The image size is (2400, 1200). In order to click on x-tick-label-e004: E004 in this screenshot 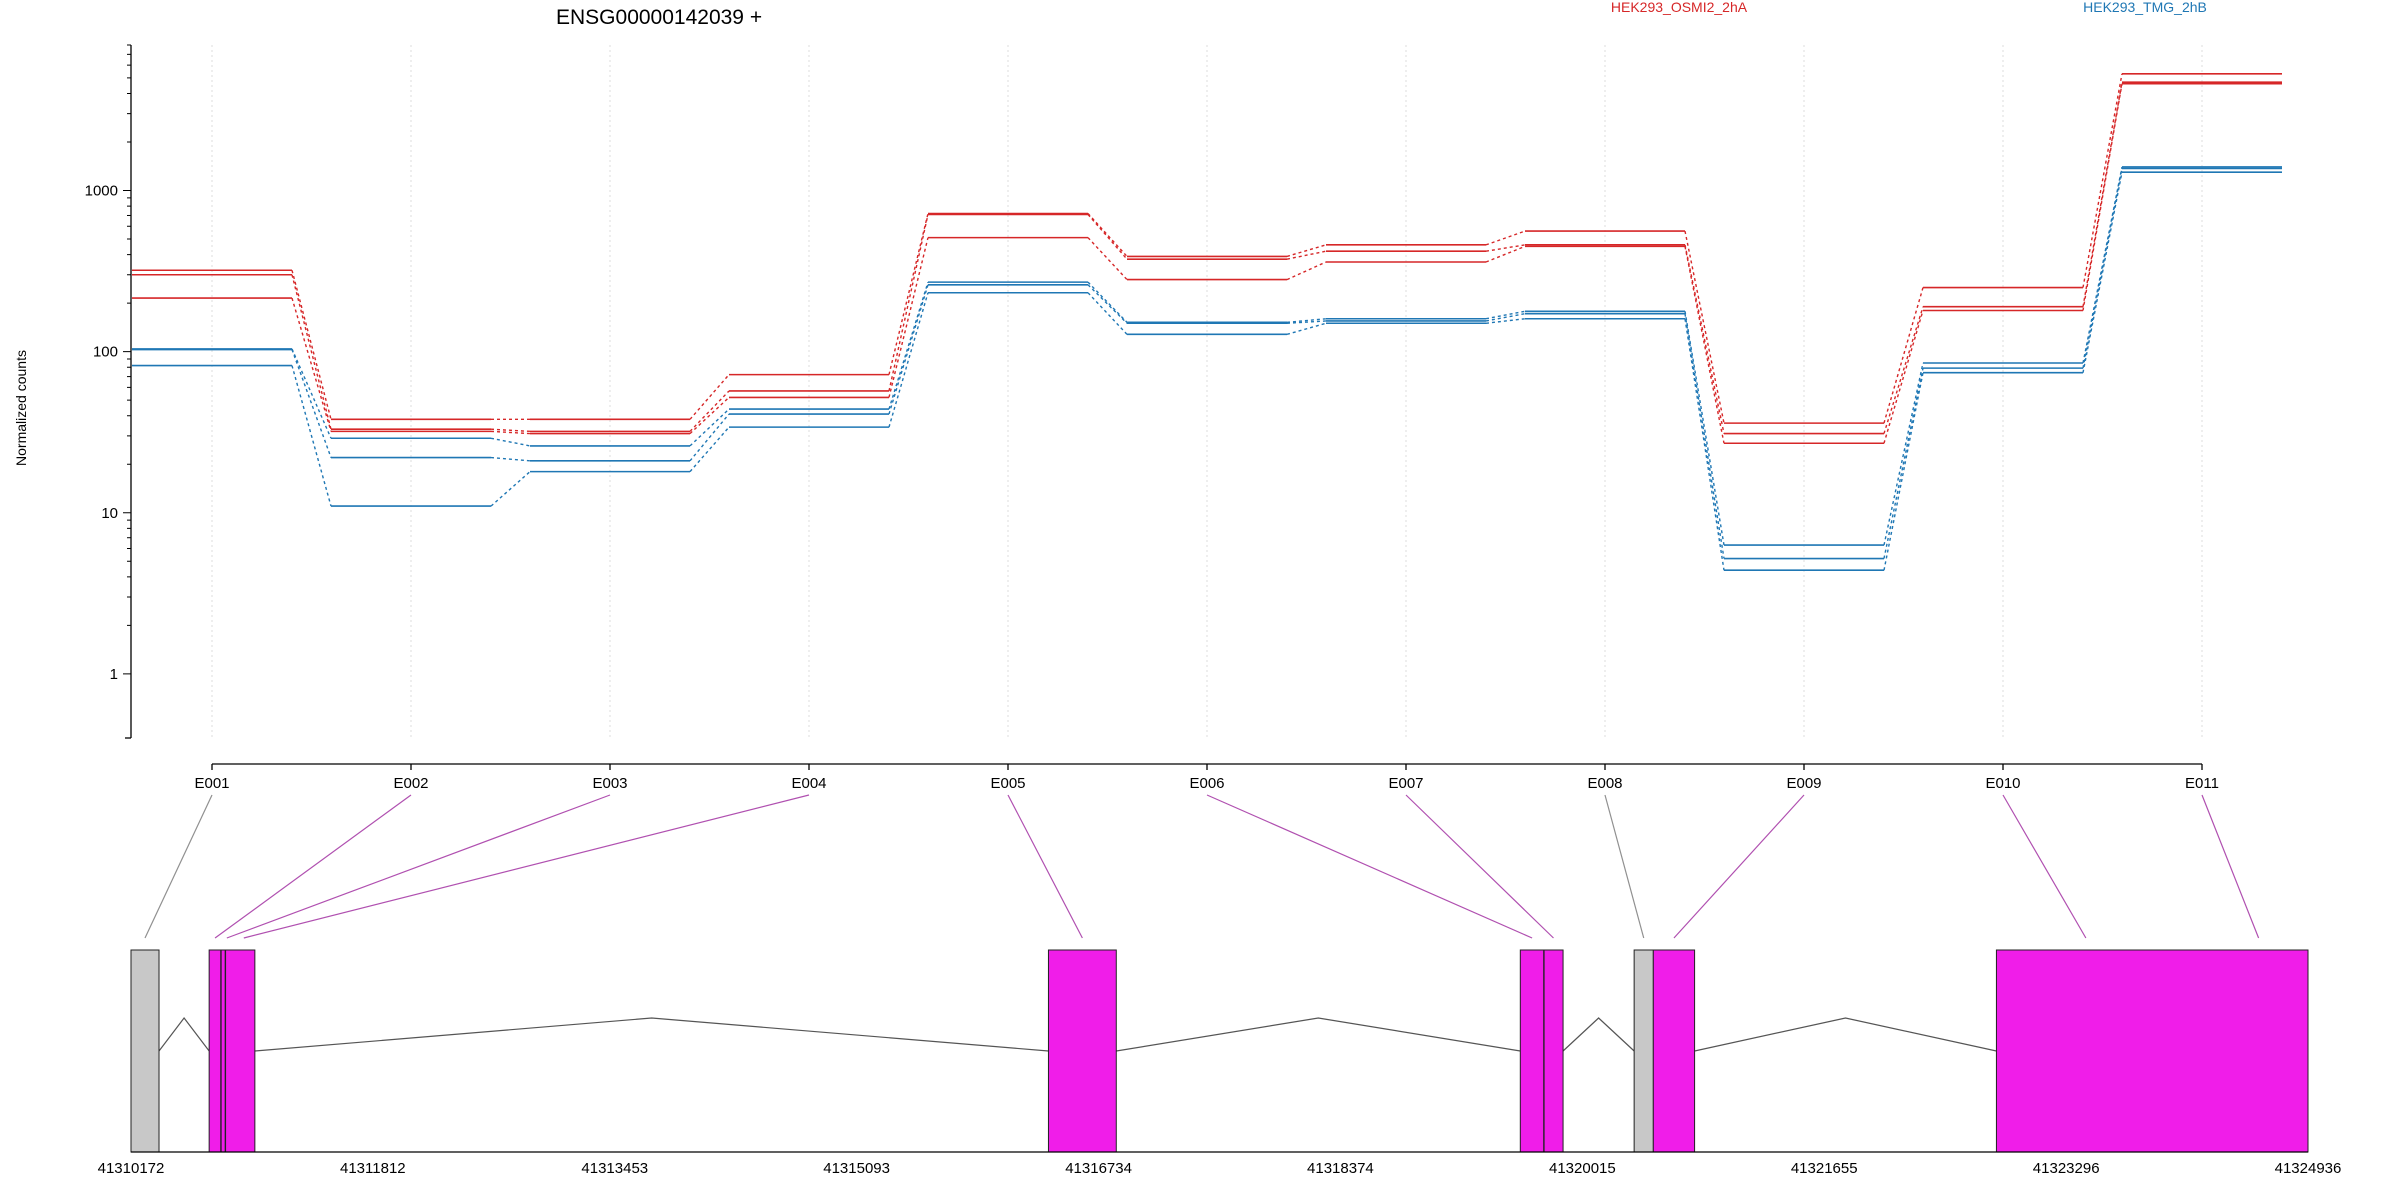, I will do `click(808, 783)`.